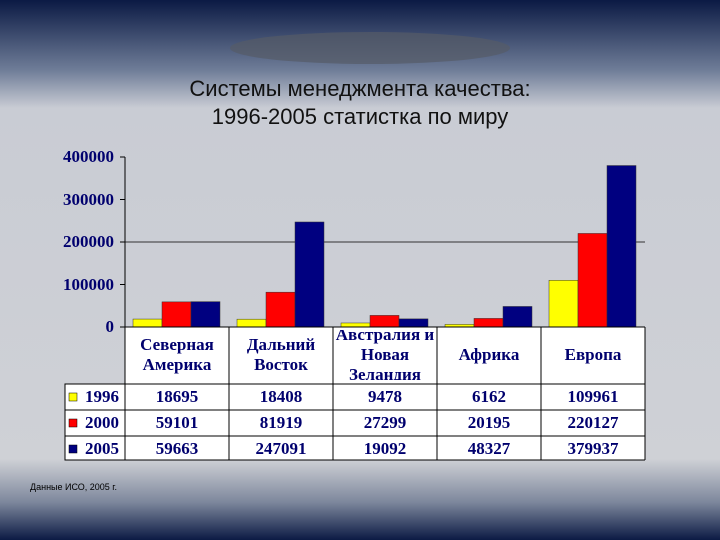  What do you see at coordinates (593, 396) in the screenshot?
I see `table-value: 109961` at bounding box center [593, 396].